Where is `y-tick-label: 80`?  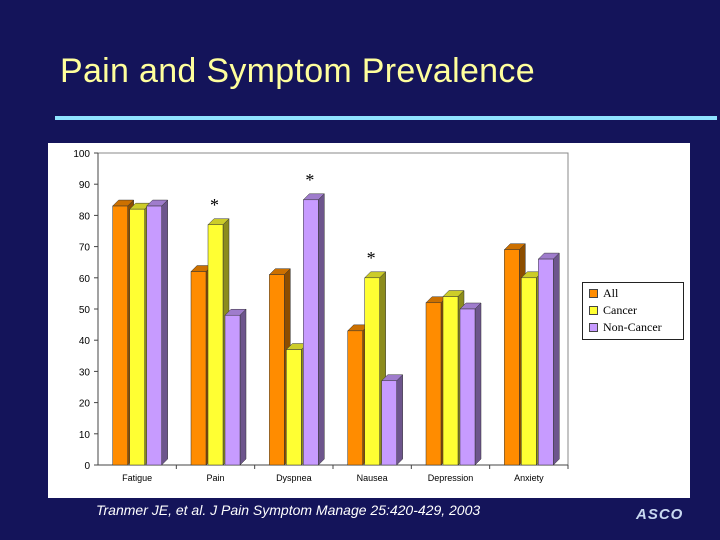 y-tick-label: 80 is located at coordinates (85, 216).